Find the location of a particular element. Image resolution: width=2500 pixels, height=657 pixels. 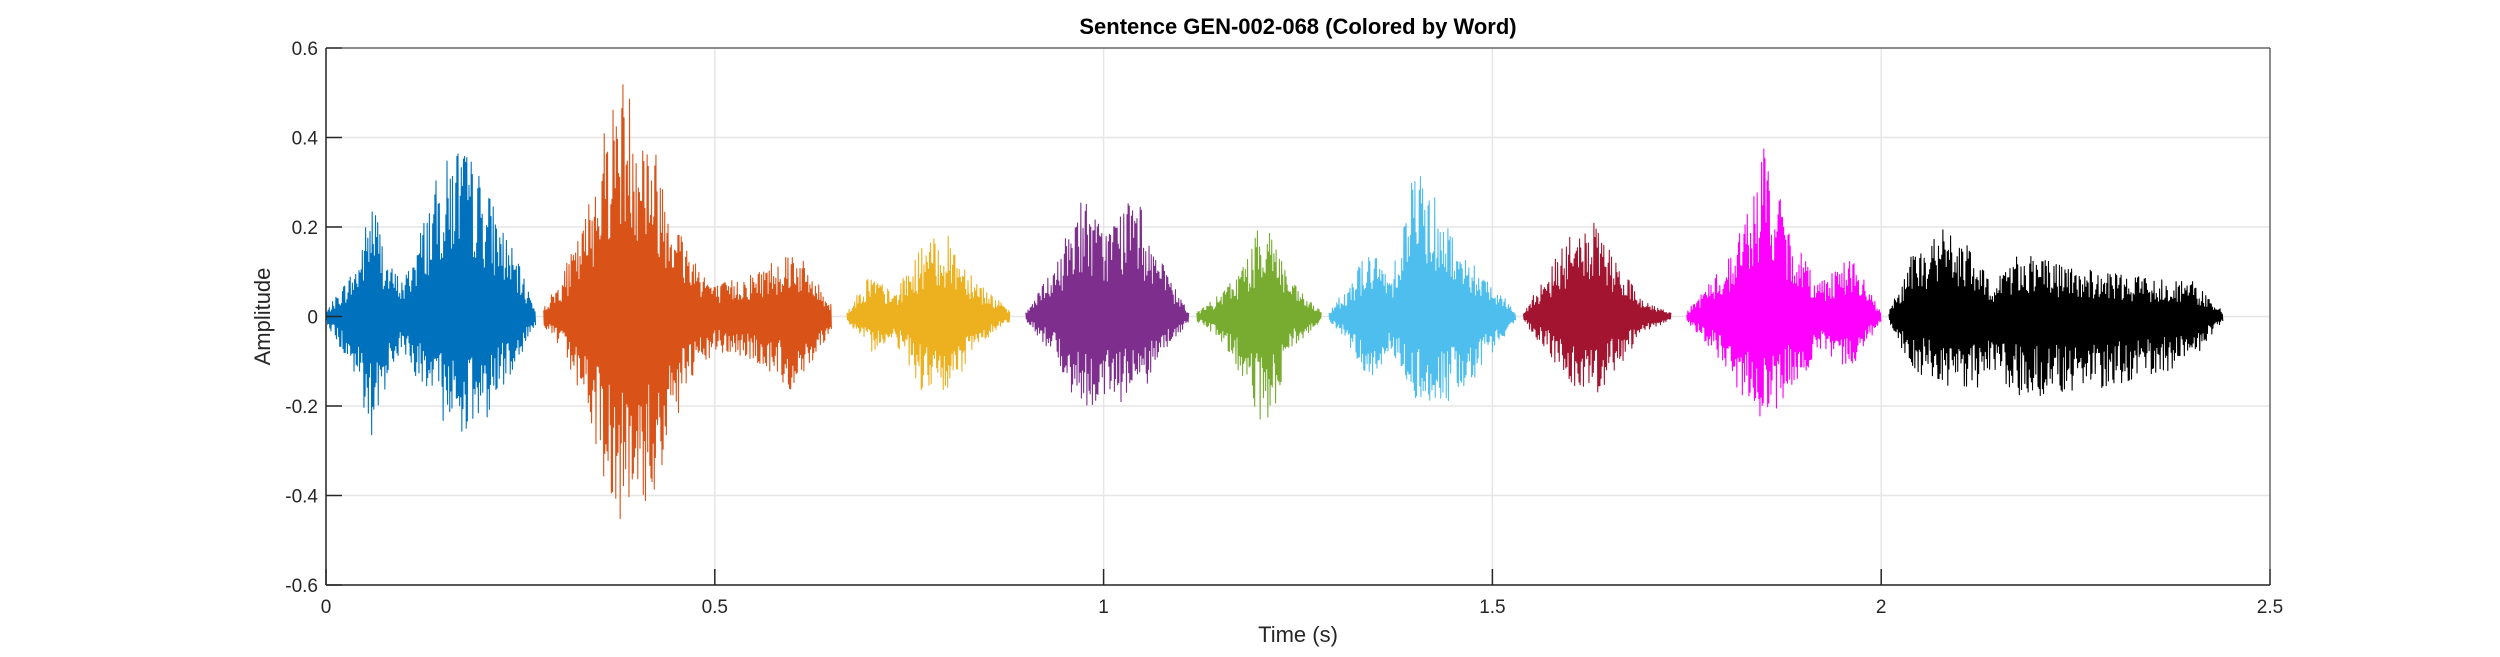

y-tick-label: -0.6 is located at coordinates (301, 586).